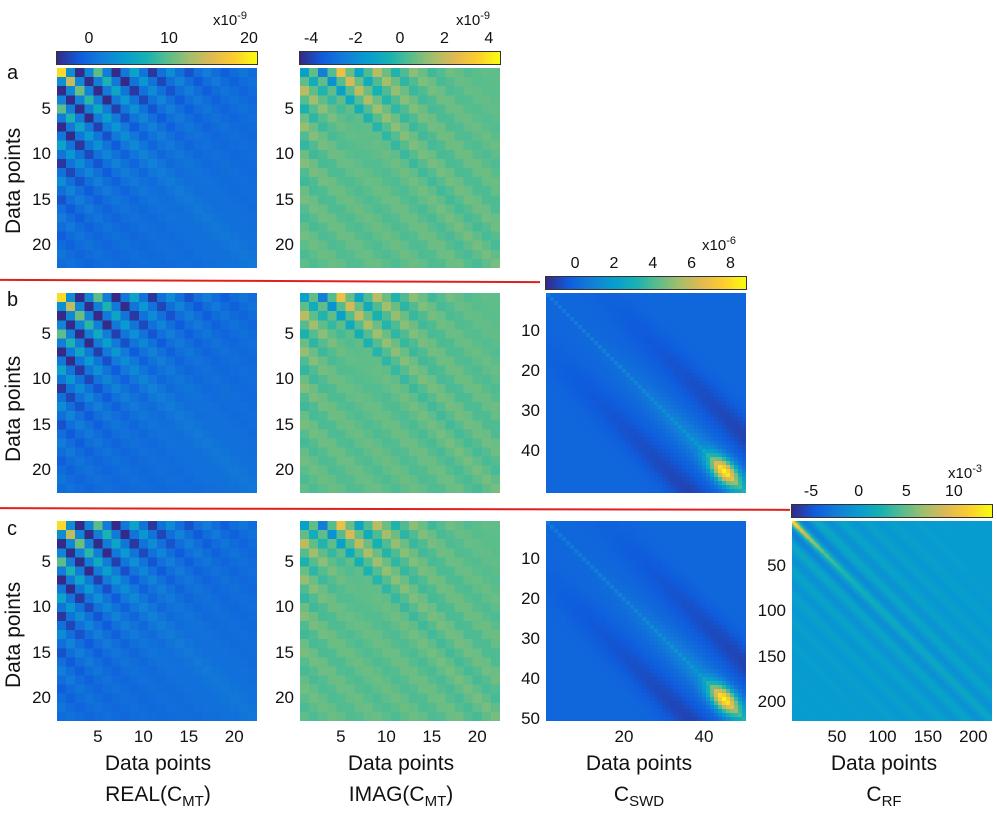 This screenshot has height=815, width=997. What do you see at coordinates (884, 763) in the screenshot?
I see `xlabel-rf: Data points` at bounding box center [884, 763].